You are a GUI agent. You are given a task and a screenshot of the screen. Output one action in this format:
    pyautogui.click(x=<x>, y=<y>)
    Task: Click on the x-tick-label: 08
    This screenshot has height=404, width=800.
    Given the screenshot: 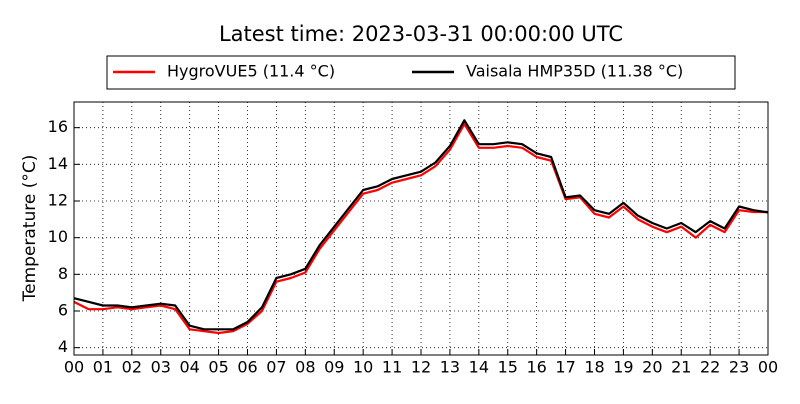 What is the action you would take?
    pyautogui.click(x=305, y=367)
    